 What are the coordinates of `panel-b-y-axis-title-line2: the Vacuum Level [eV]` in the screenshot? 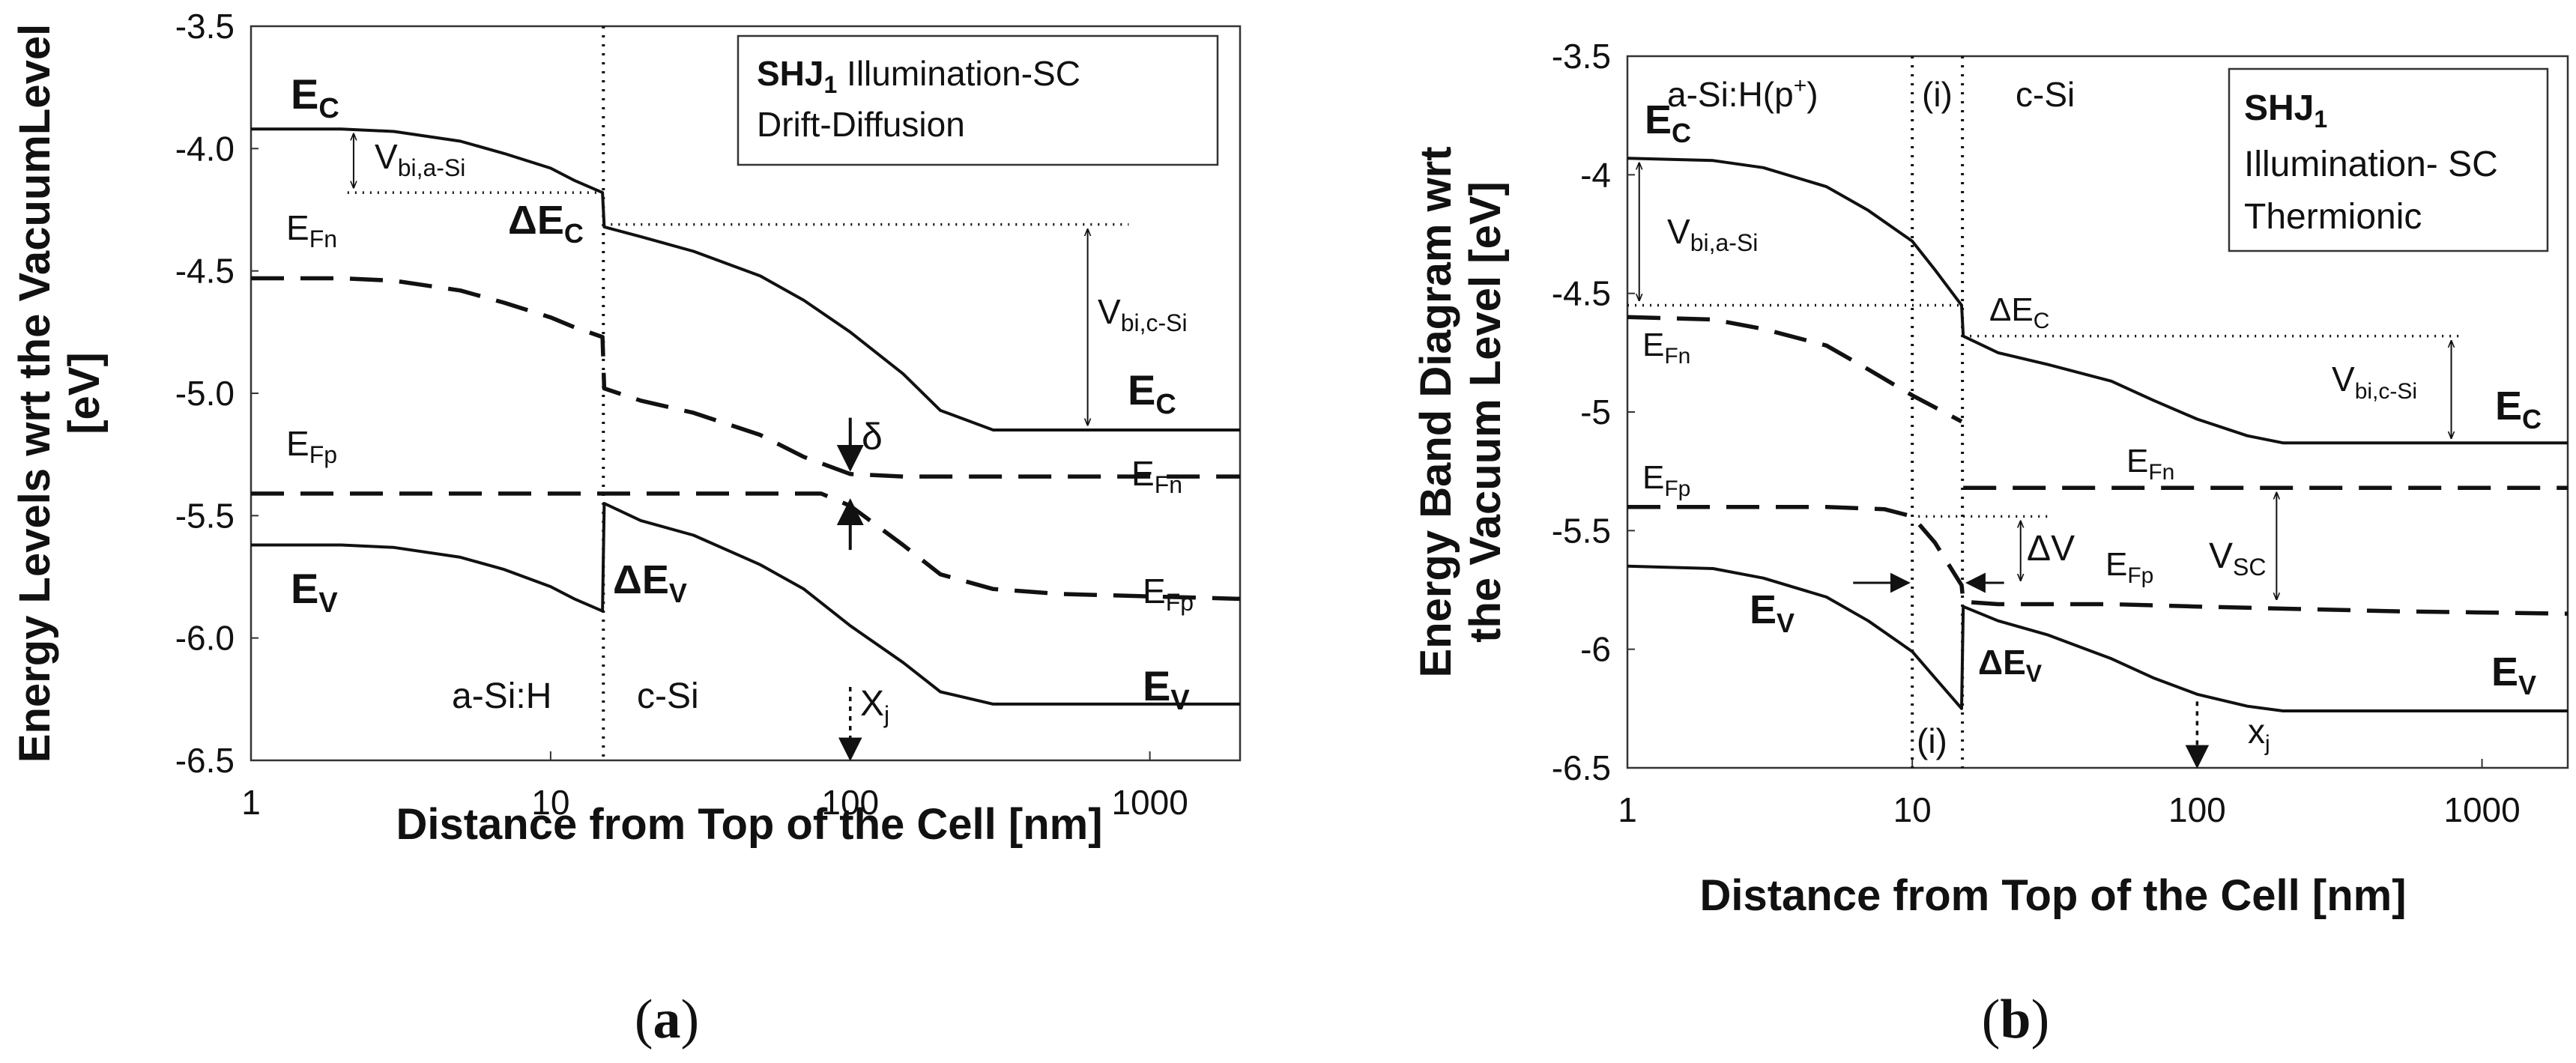 It's located at (1485, 412).